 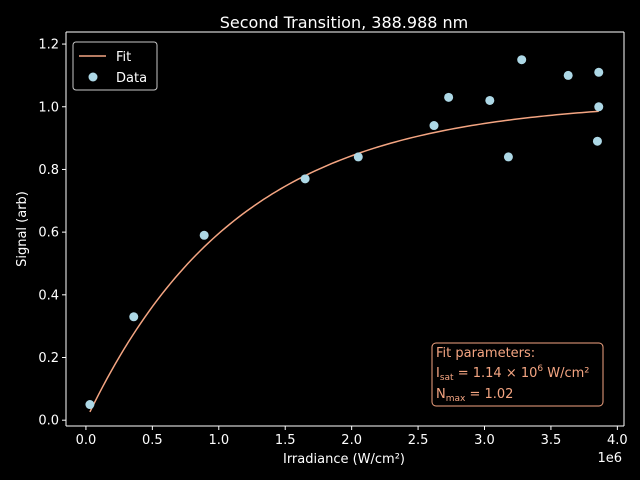 What do you see at coordinates (123, 57) in the screenshot?
I see `legend-fit-label: Fit` at bounding box center [123, 57].